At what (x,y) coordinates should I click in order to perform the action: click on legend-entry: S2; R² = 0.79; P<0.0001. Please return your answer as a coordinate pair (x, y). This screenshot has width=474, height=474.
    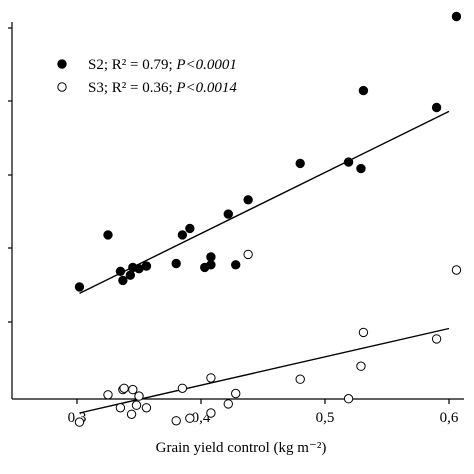
    Looking at the image, I should click on (162, 65).